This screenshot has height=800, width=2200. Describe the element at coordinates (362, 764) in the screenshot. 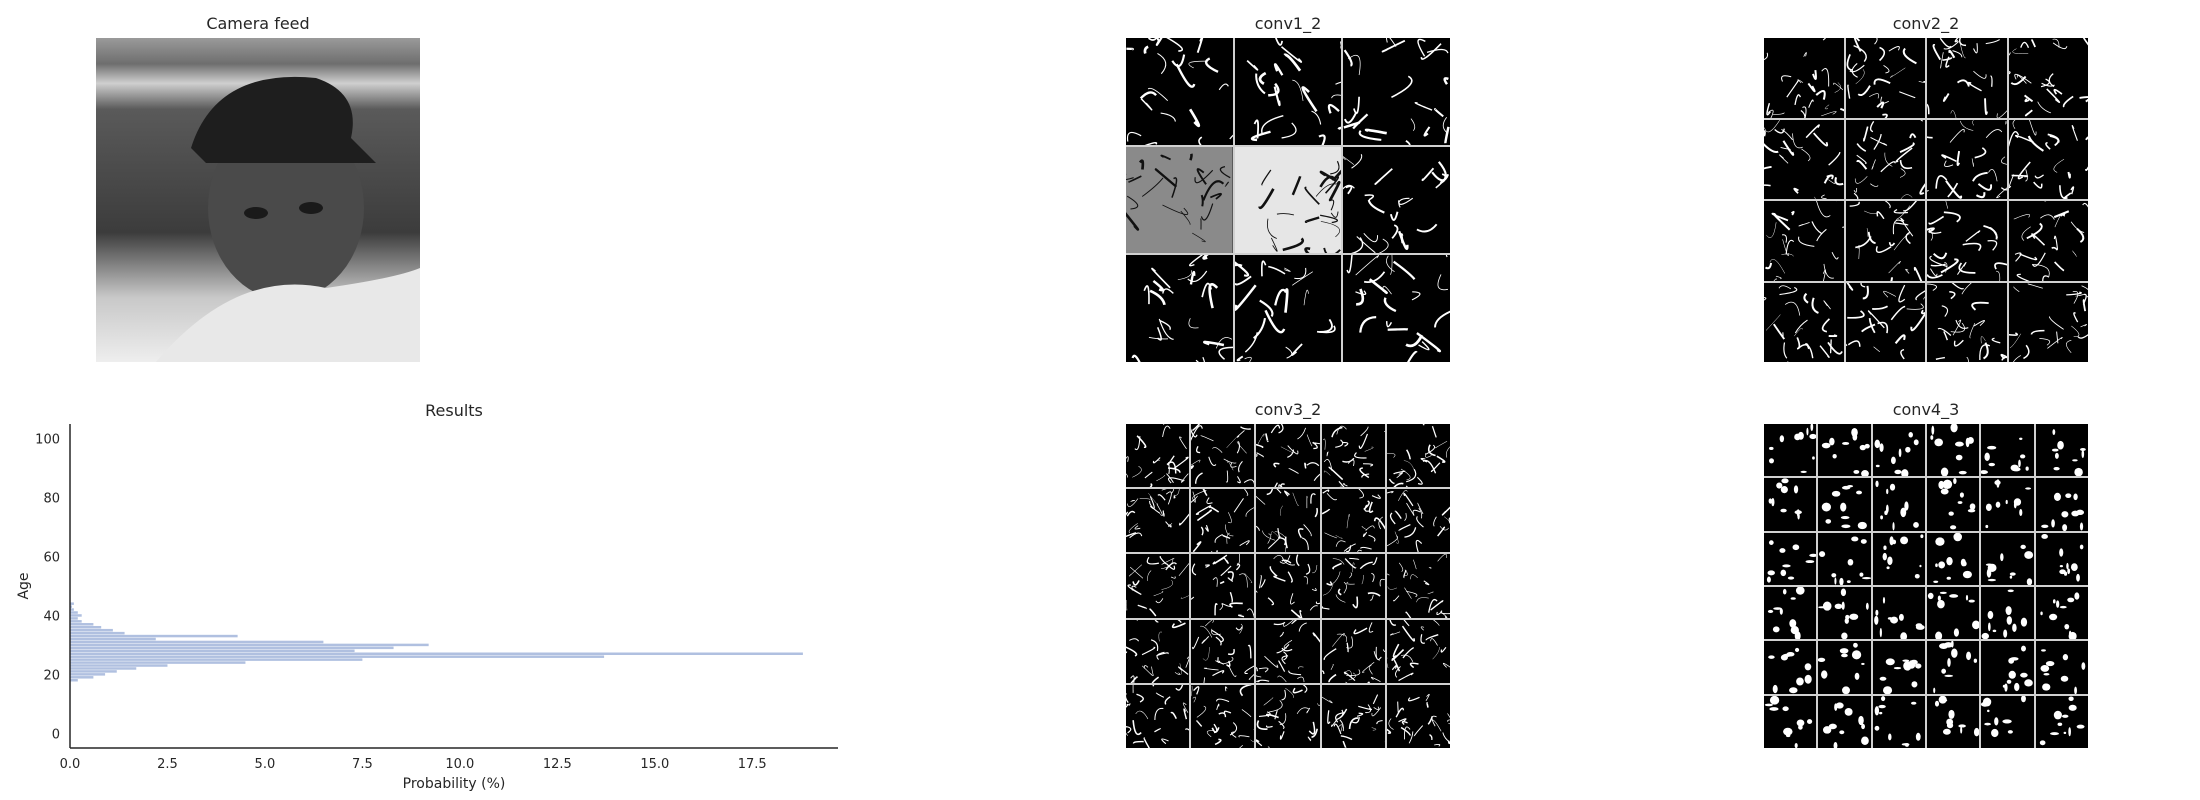

I see `x-tick-label: 7.5` at that location.